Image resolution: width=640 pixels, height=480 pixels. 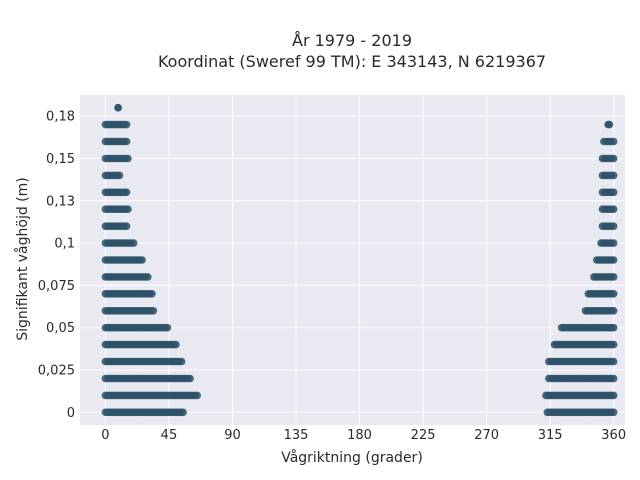 I want to click on y-tick-label: 0,15, so click(x=60, y=159).